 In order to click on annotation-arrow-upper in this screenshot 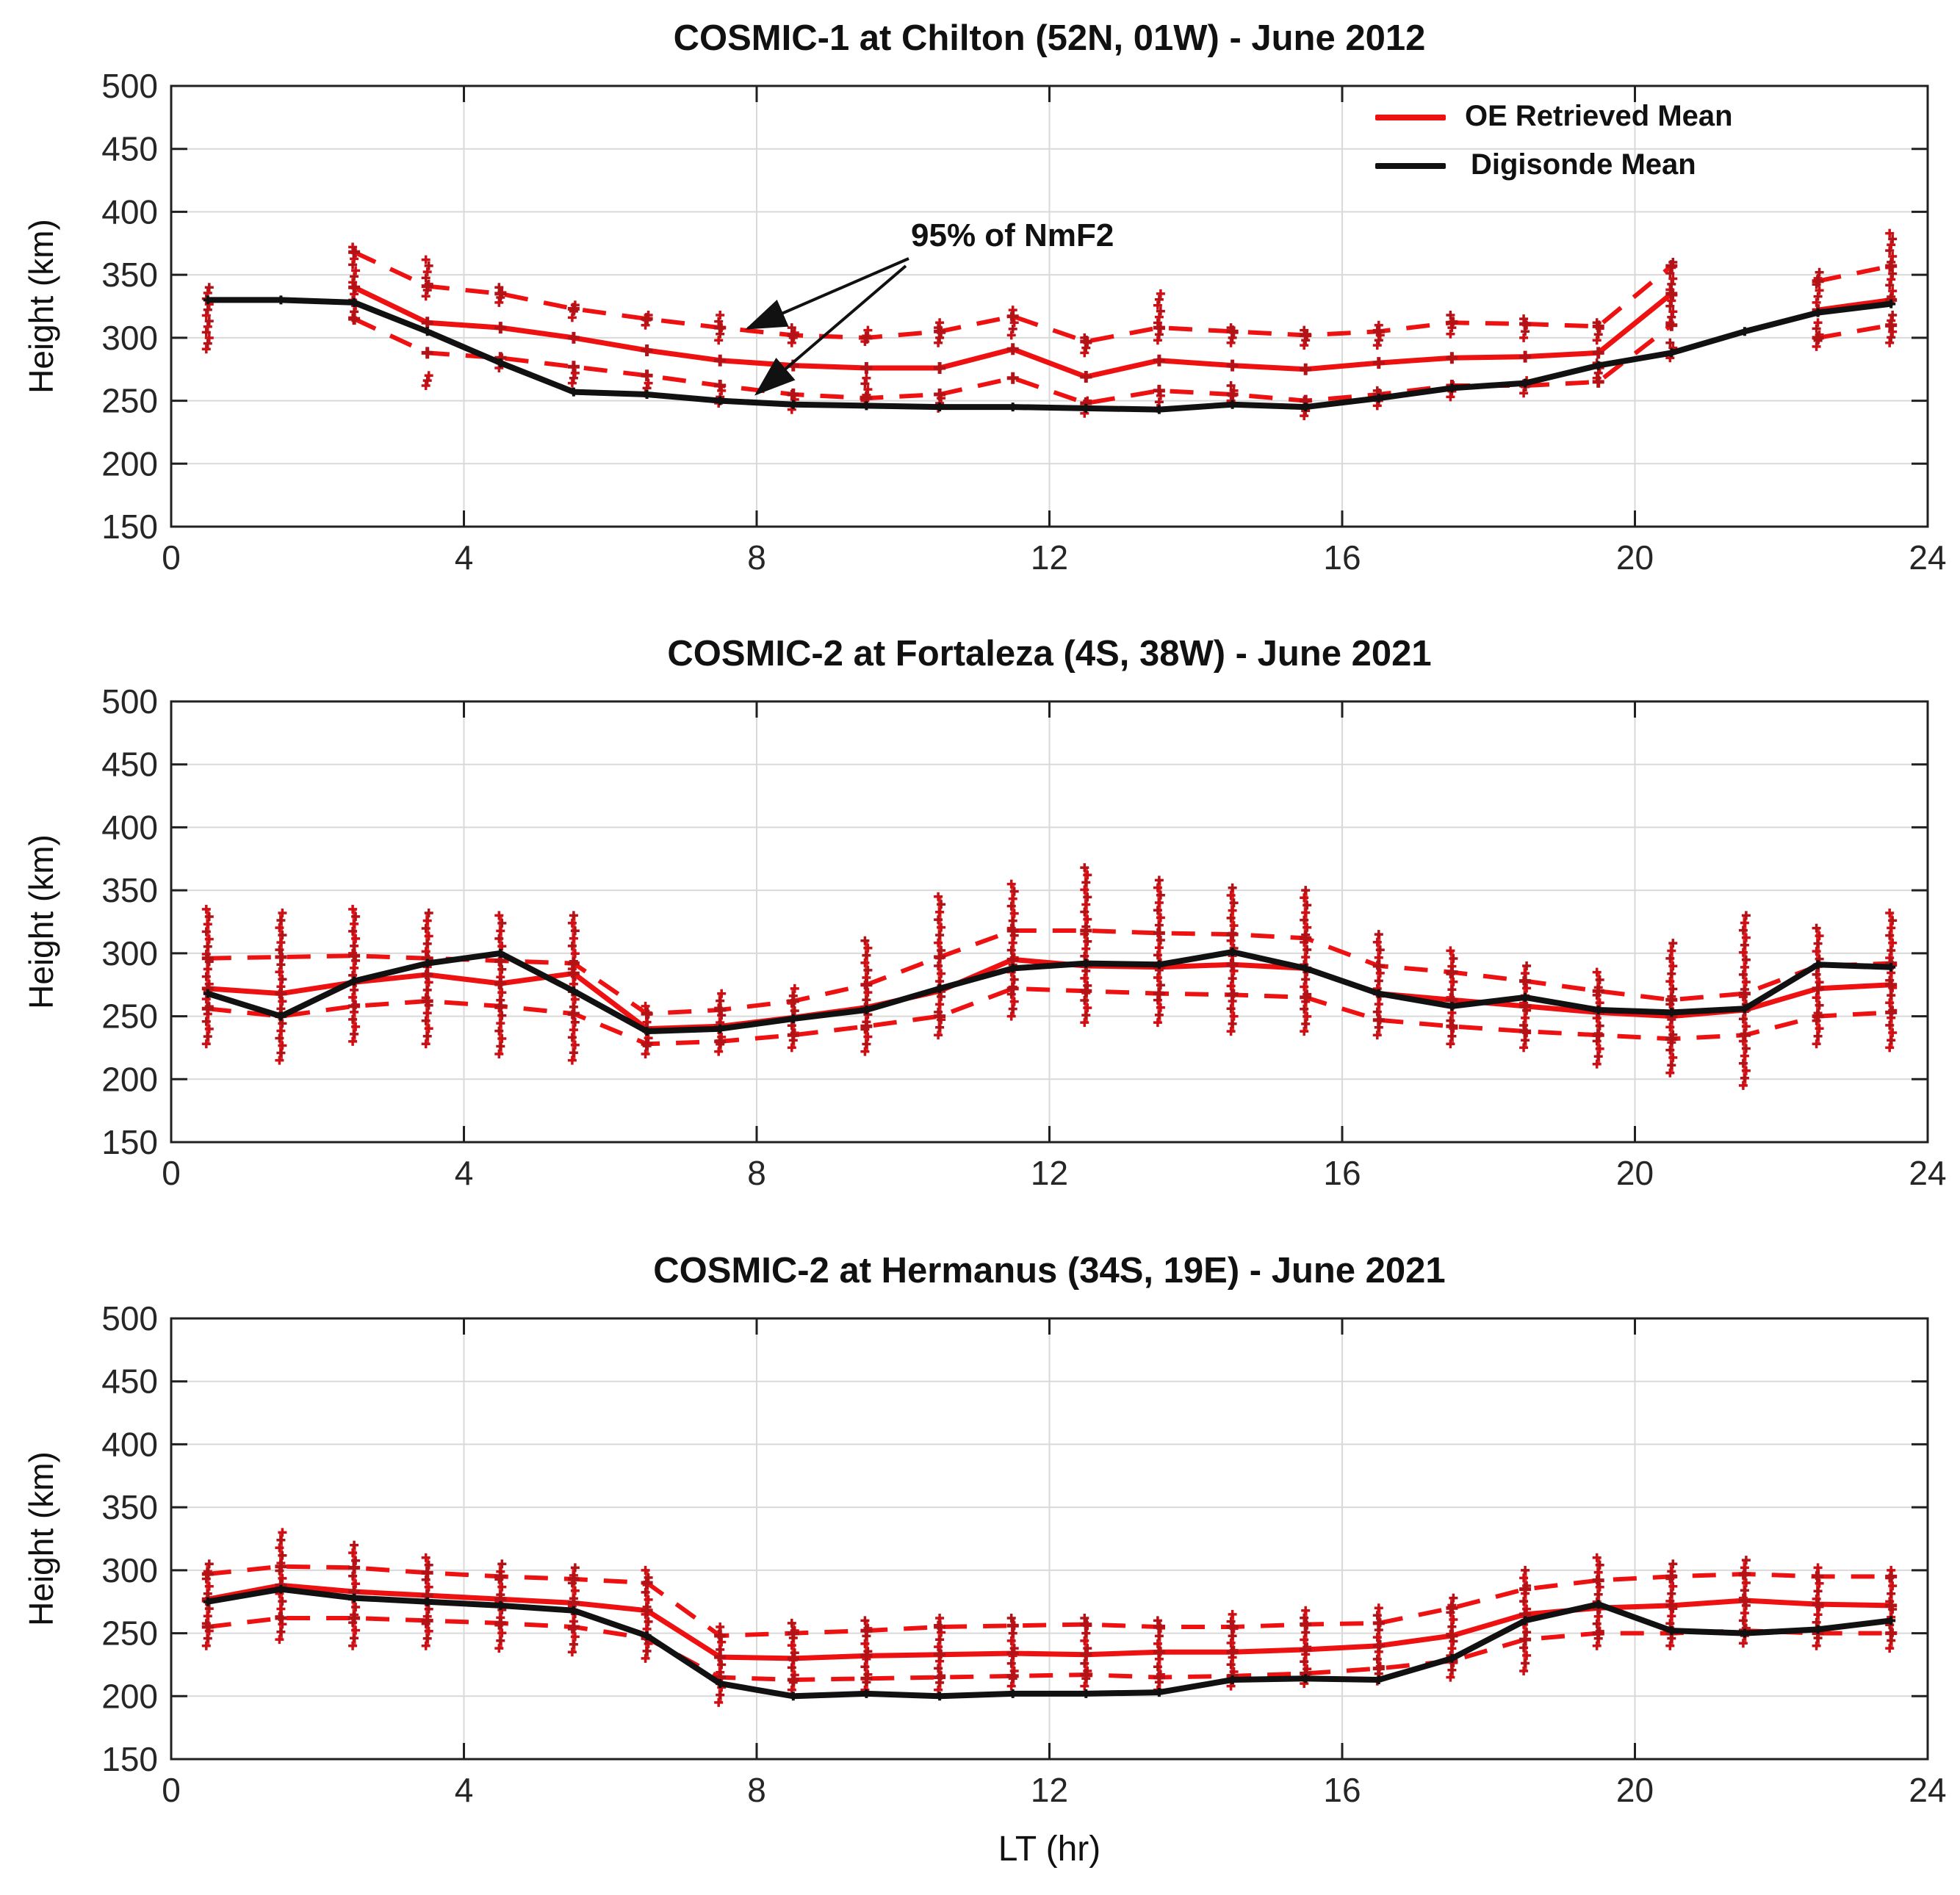, I will do `click(827, 293)`.